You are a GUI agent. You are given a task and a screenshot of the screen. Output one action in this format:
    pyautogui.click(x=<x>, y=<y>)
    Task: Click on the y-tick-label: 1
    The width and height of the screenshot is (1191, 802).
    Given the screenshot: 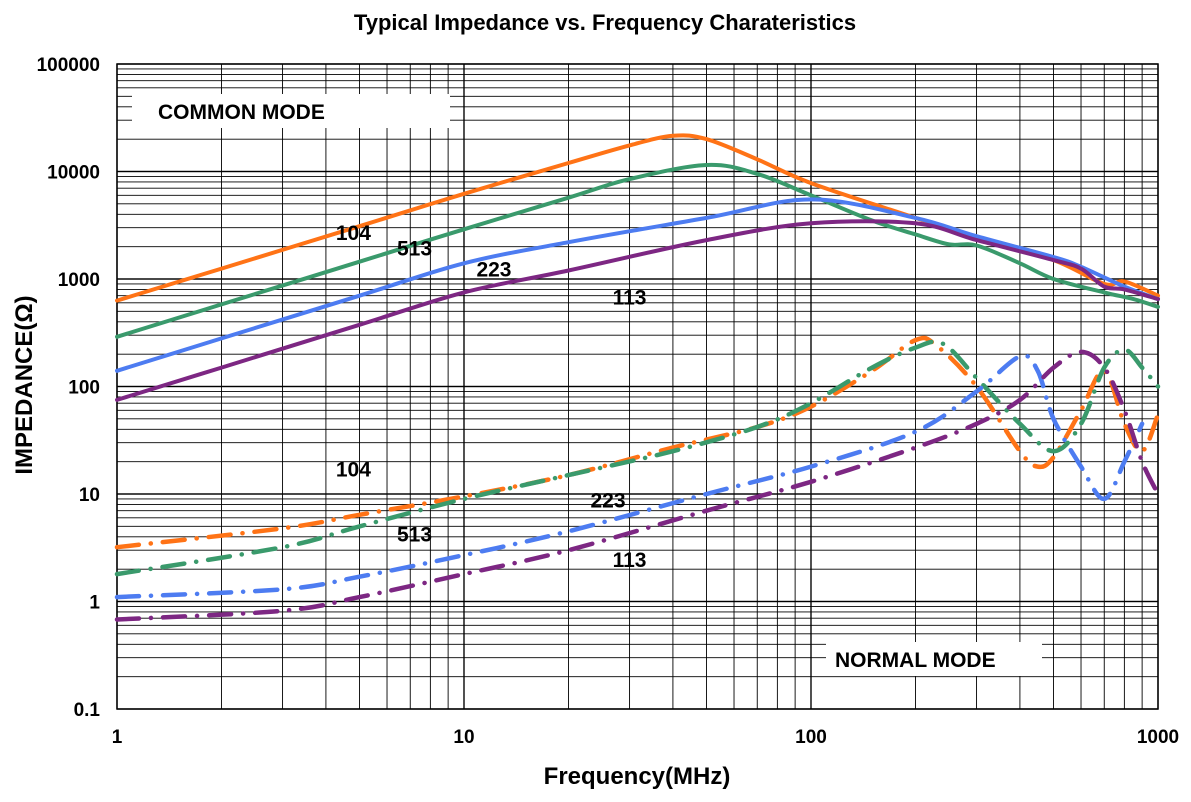 What is the action you would take?
    pyautogui.click(x=94, y=603)
    